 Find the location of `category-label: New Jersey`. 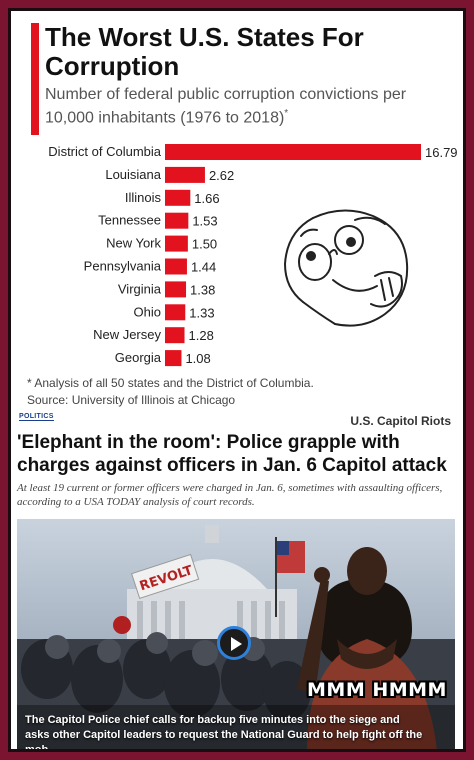

category-label: New Jersey is located at coordinates (127, 334).